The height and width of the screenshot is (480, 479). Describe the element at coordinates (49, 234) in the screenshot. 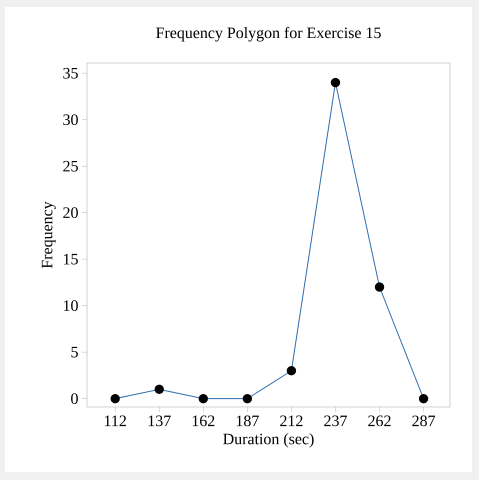

I see `y-axis-title: Frequency` at that location.